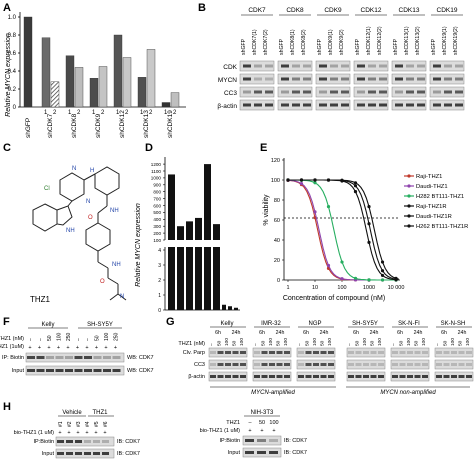 The height and width of the screenshot is (462, 474). Describe the element at coordinates (257, 10) in the screenshot. I see `group-header: CDK7` at that location.